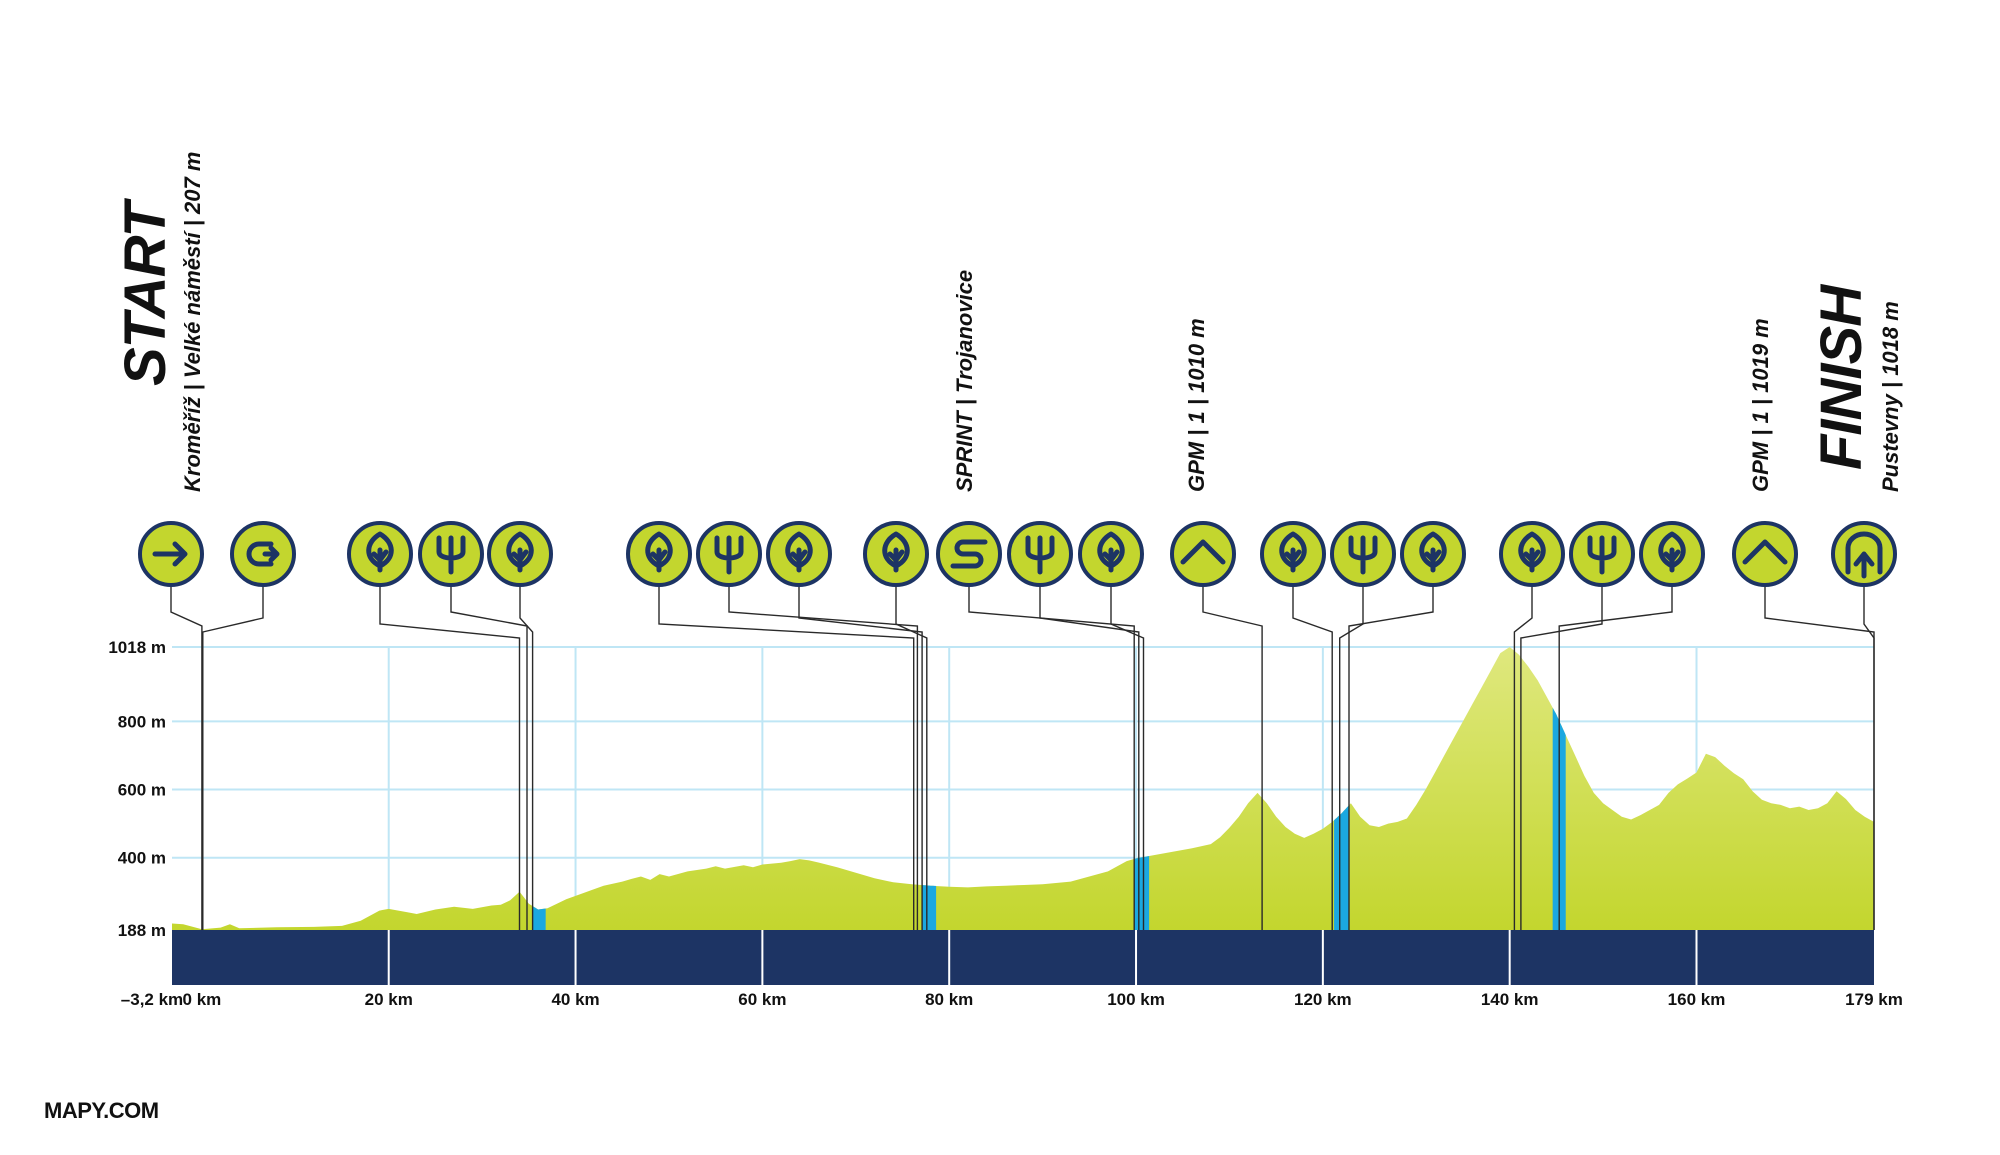  What do you see at coordinates (142, 858) in the screenshot?
I see `y-tick-label: 400 m` at bounding box center [142, 858].